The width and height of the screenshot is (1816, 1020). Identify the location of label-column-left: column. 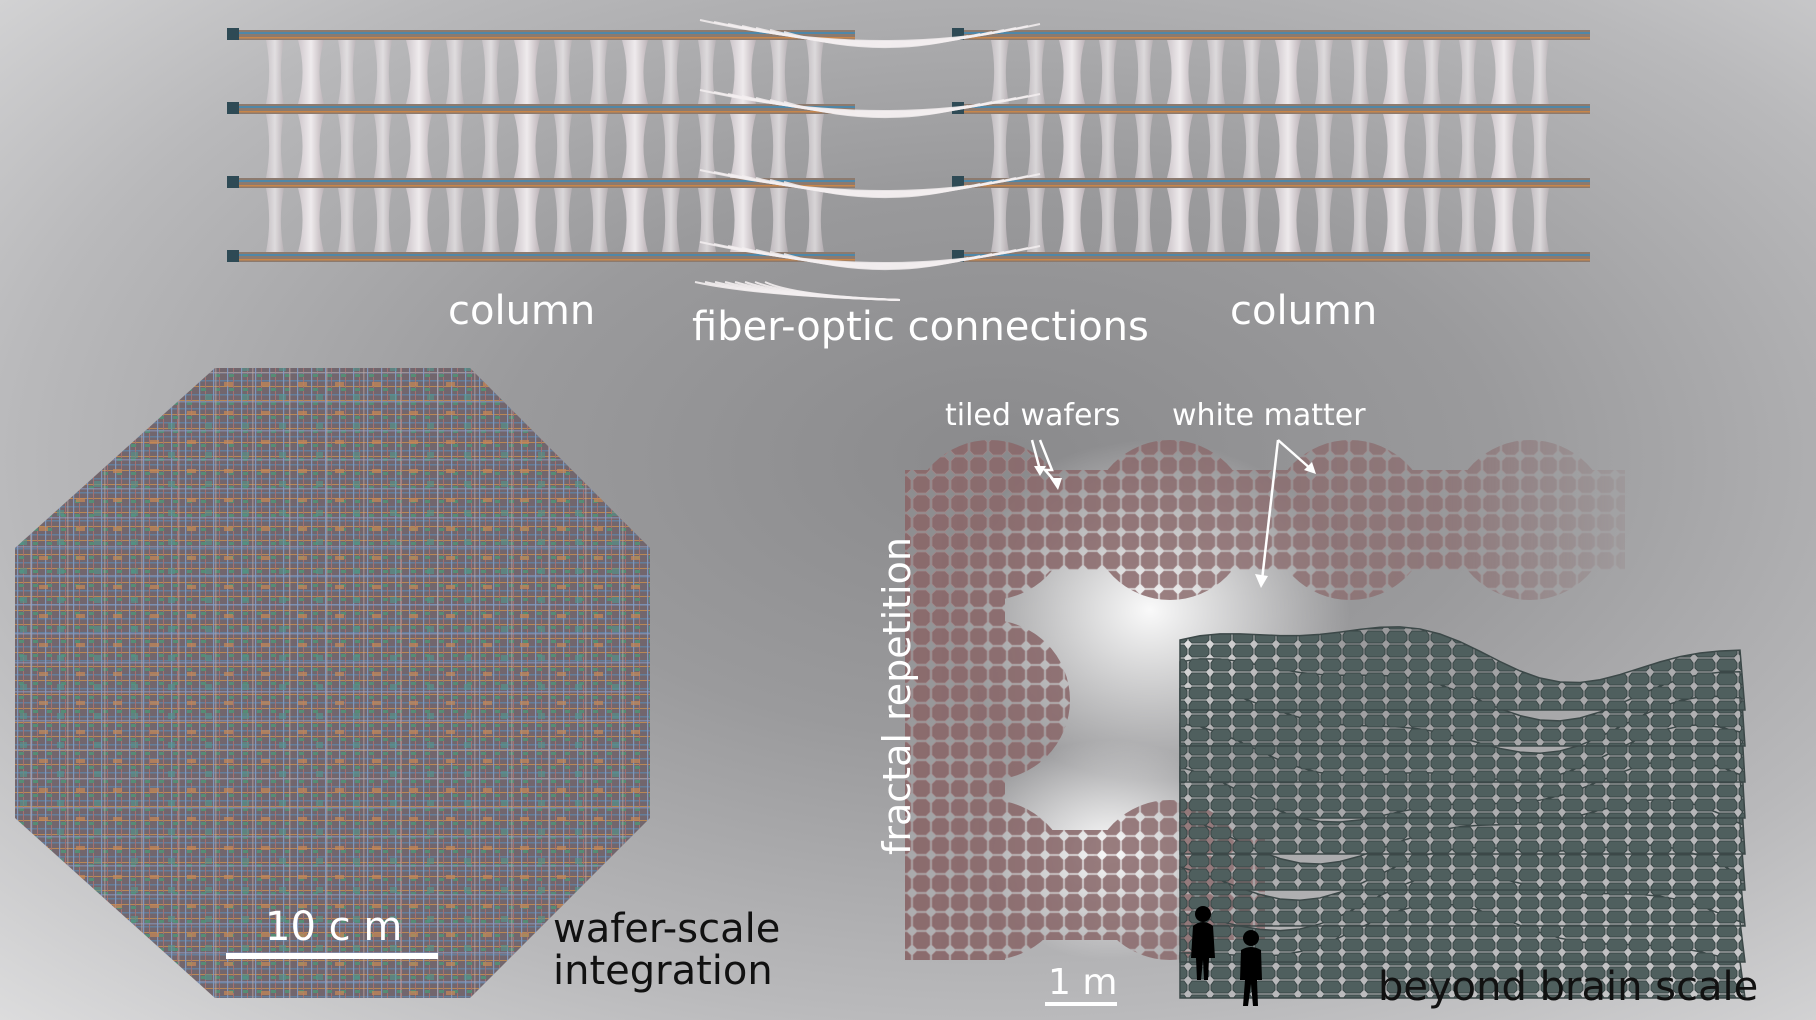
(522, 311).